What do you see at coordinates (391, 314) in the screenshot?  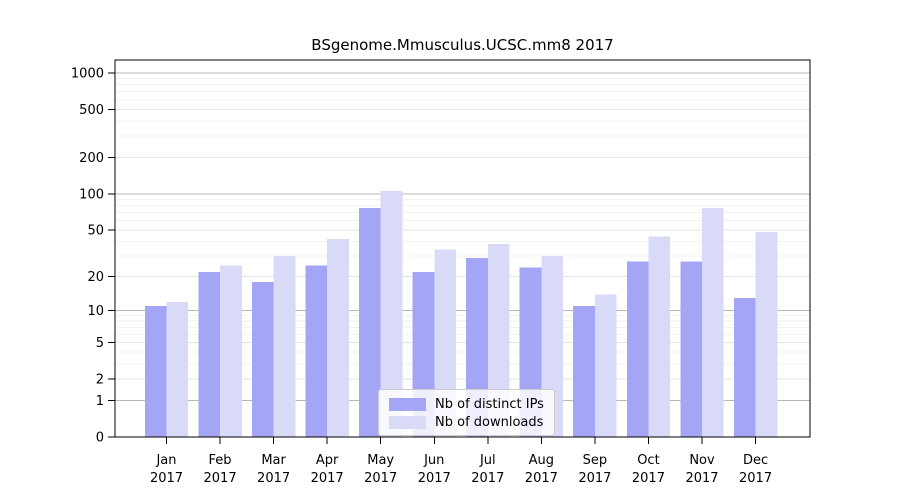 I see `bar-may-downloads` at bounding box center [391, 314].